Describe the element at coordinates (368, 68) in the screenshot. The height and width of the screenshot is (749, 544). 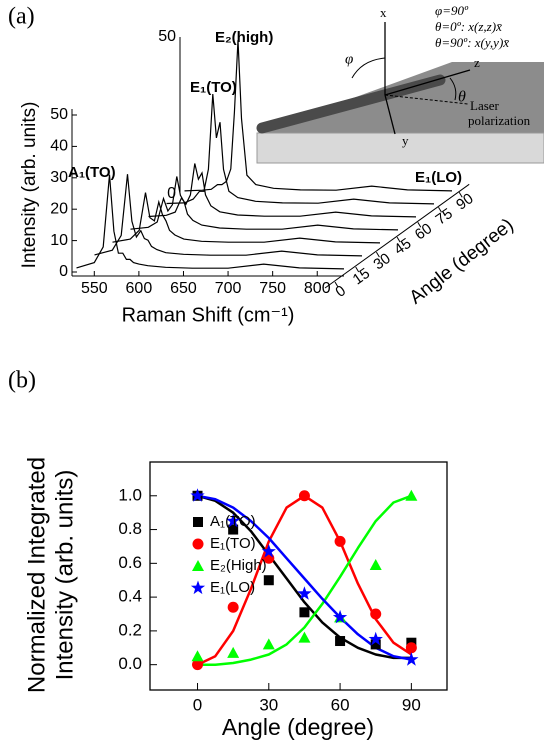
I see `phi-arc` at that location.